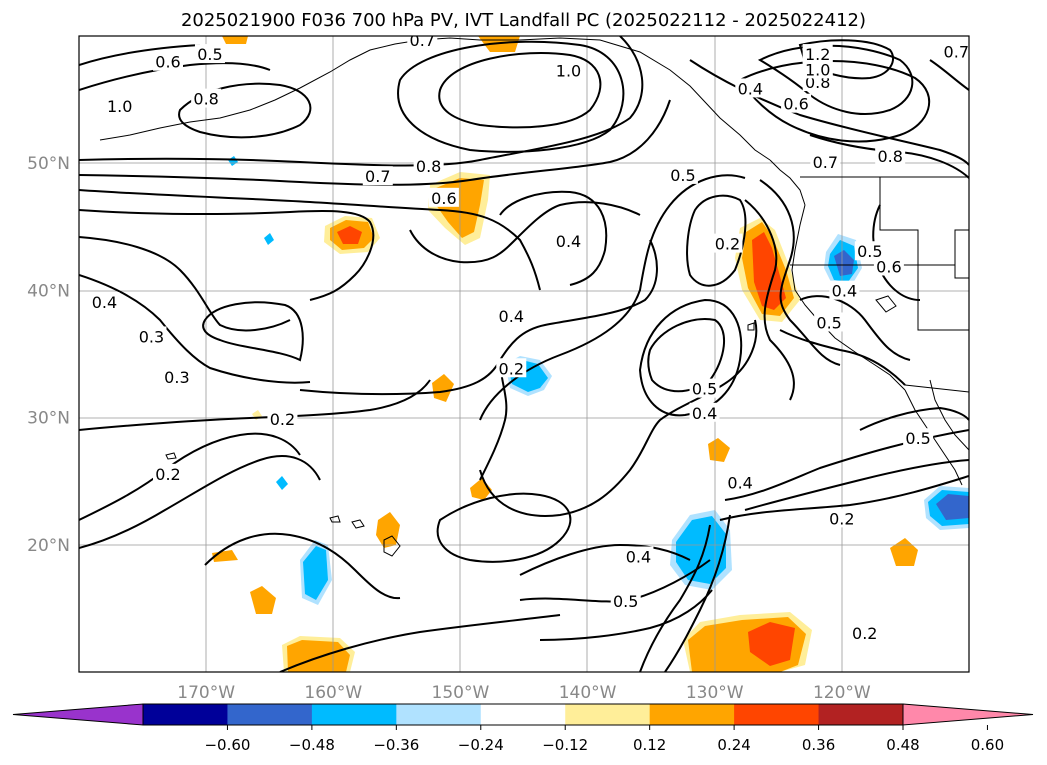  What do you see at coordinates (697, 593) in the screenshot?
I see `contour-s-vertical` at bounding box center [697, 593].